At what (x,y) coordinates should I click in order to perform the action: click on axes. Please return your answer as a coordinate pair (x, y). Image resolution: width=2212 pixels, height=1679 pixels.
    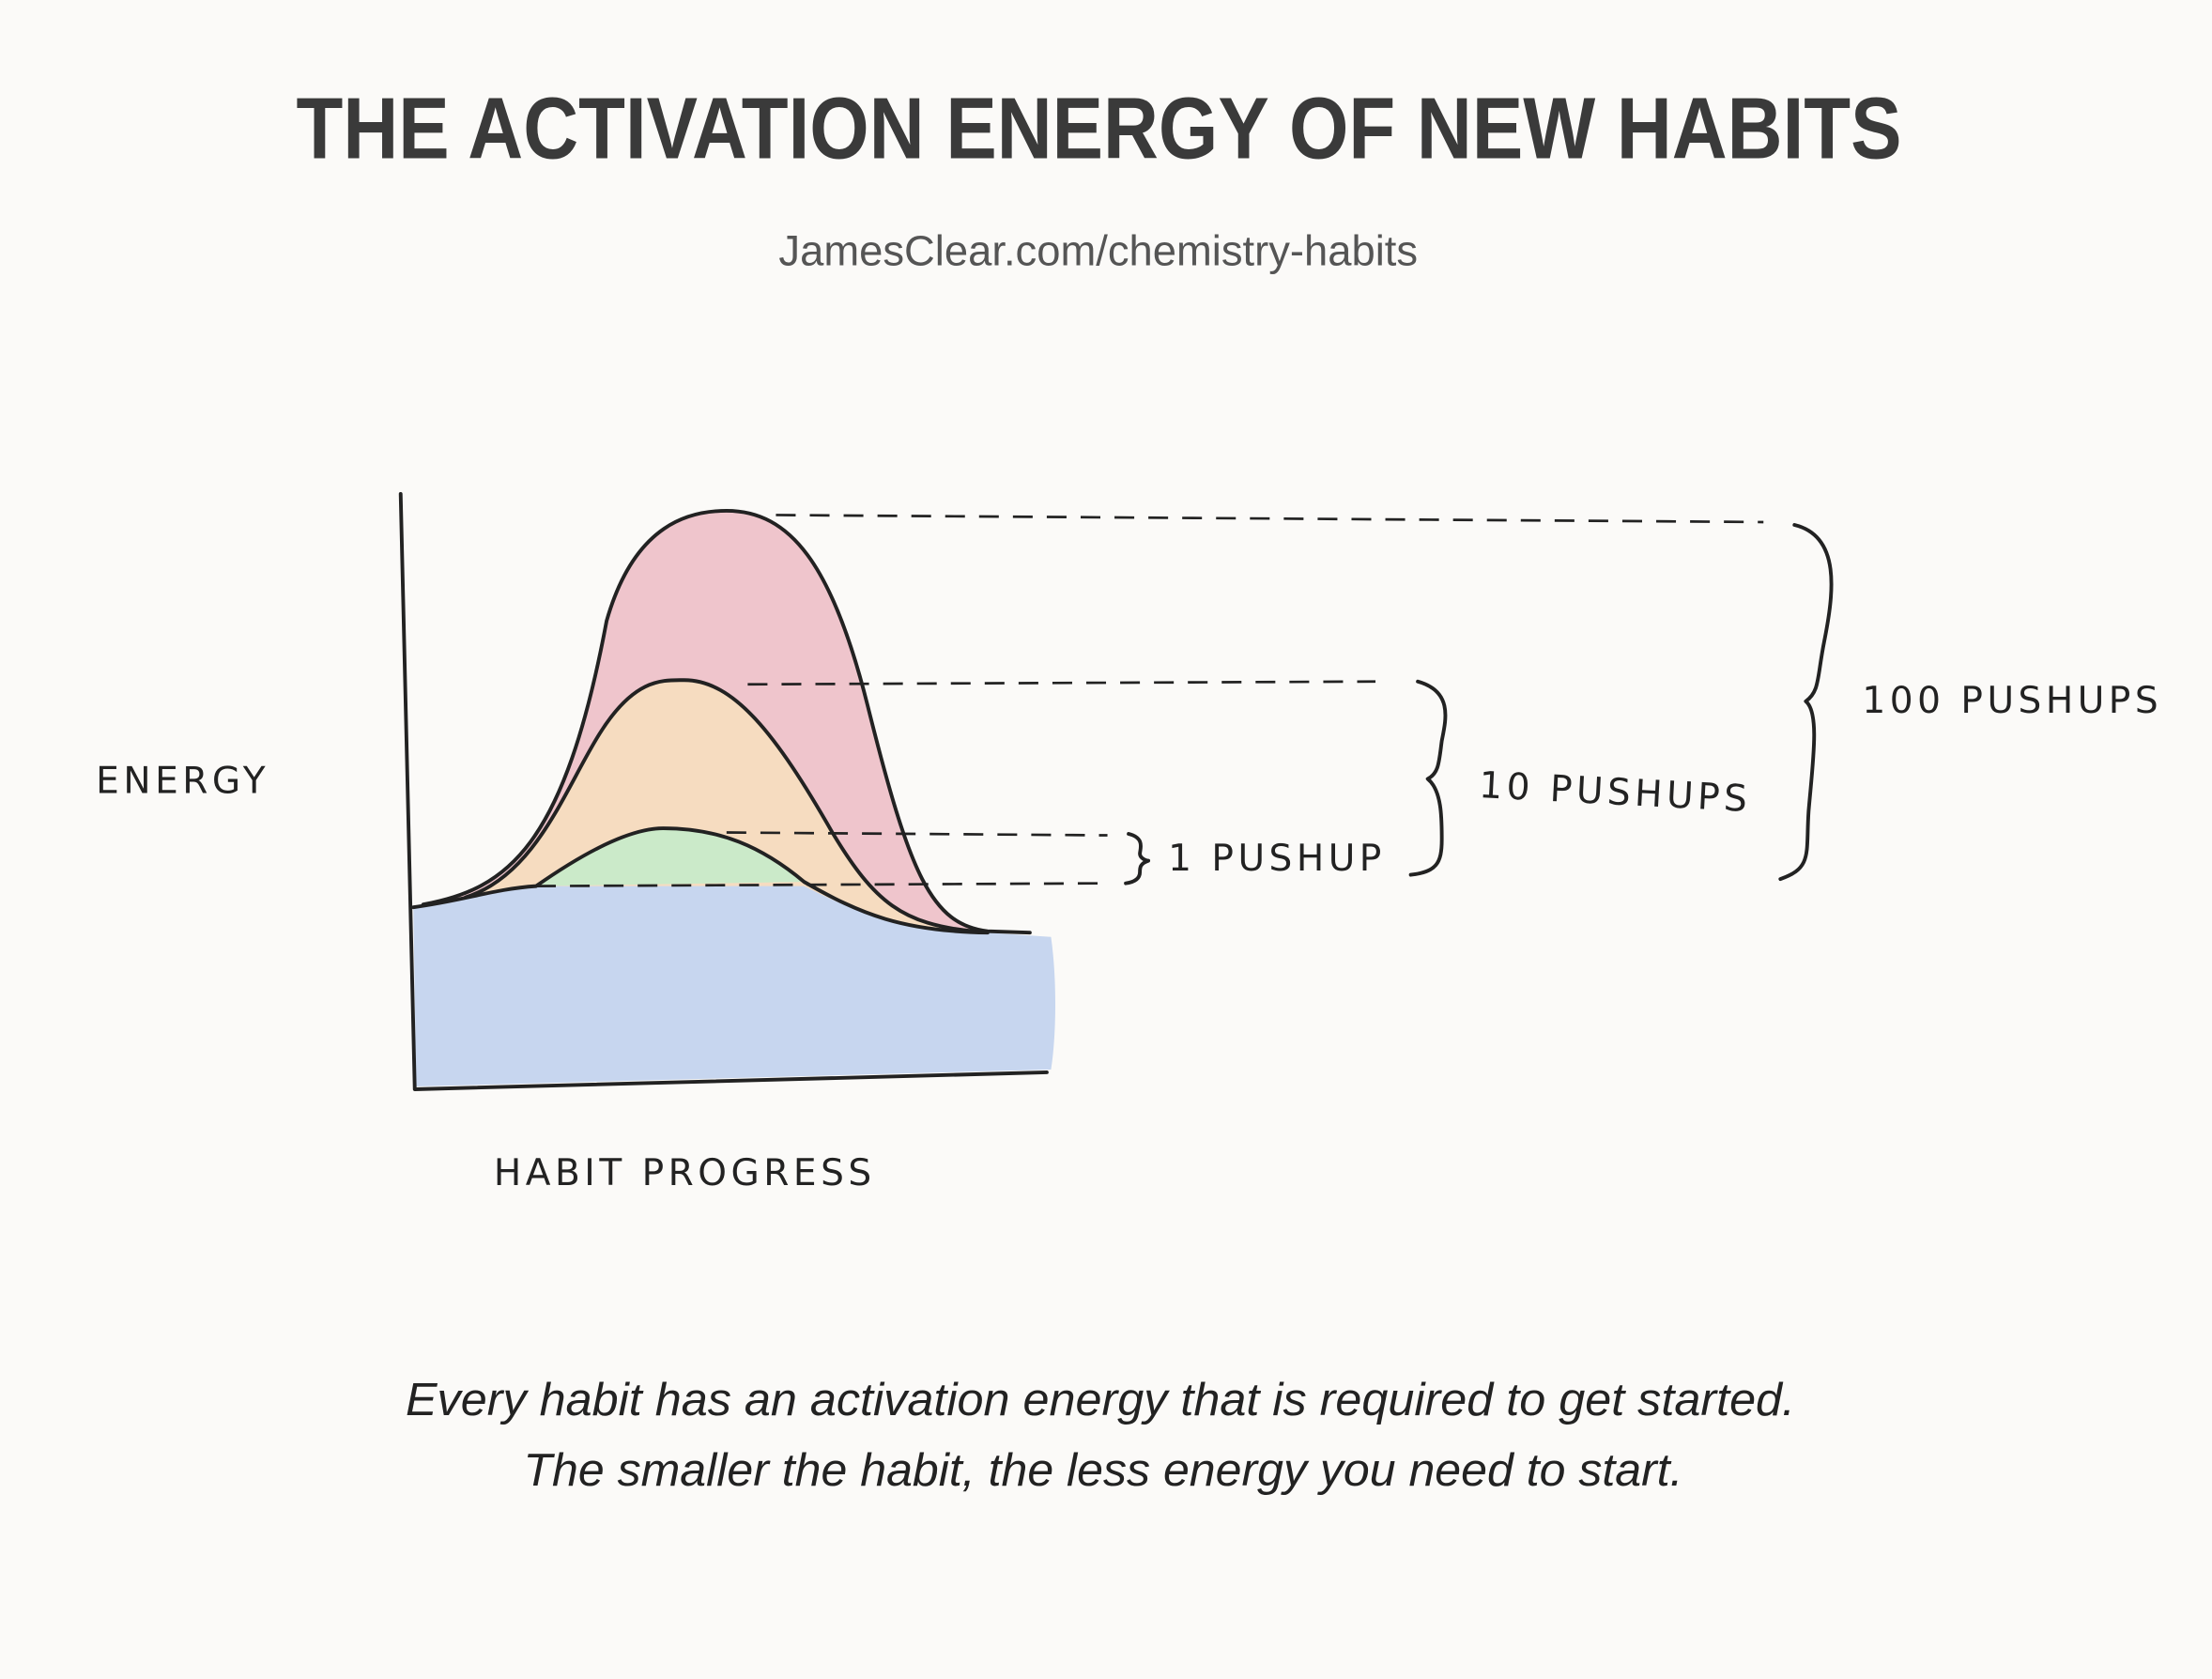
    Looking at the image, I should click on (723, 791).